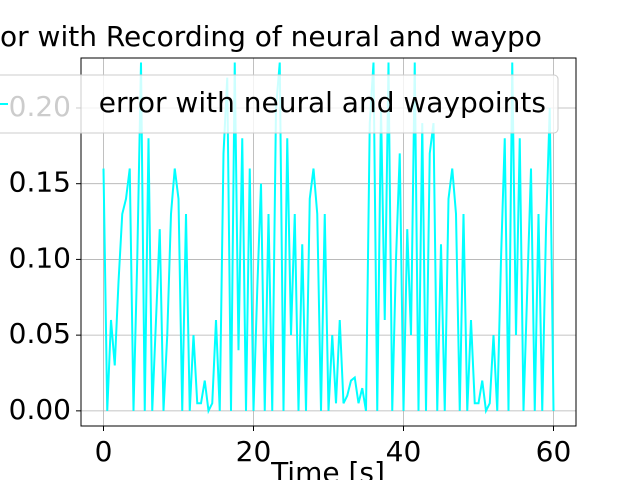 Image resolution: width=640 pixels, height=480 pixels. Describe the element at coordinates (104, 451) in the screenshot. I see `x-tick-label: 0` at that location.